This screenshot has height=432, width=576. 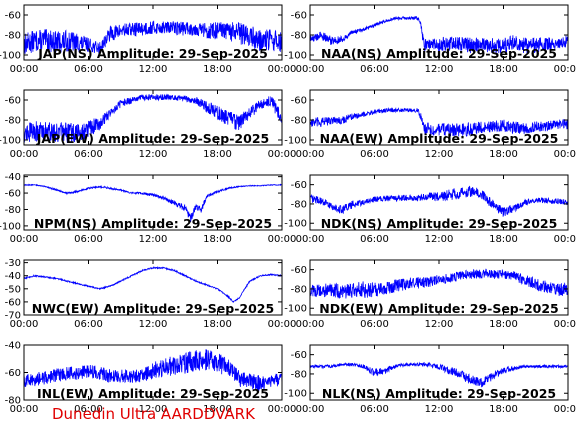 I want to click on chart-title: NPM(NS) Amplitude: 29-Sep-2025, so click(x=153, y=223).